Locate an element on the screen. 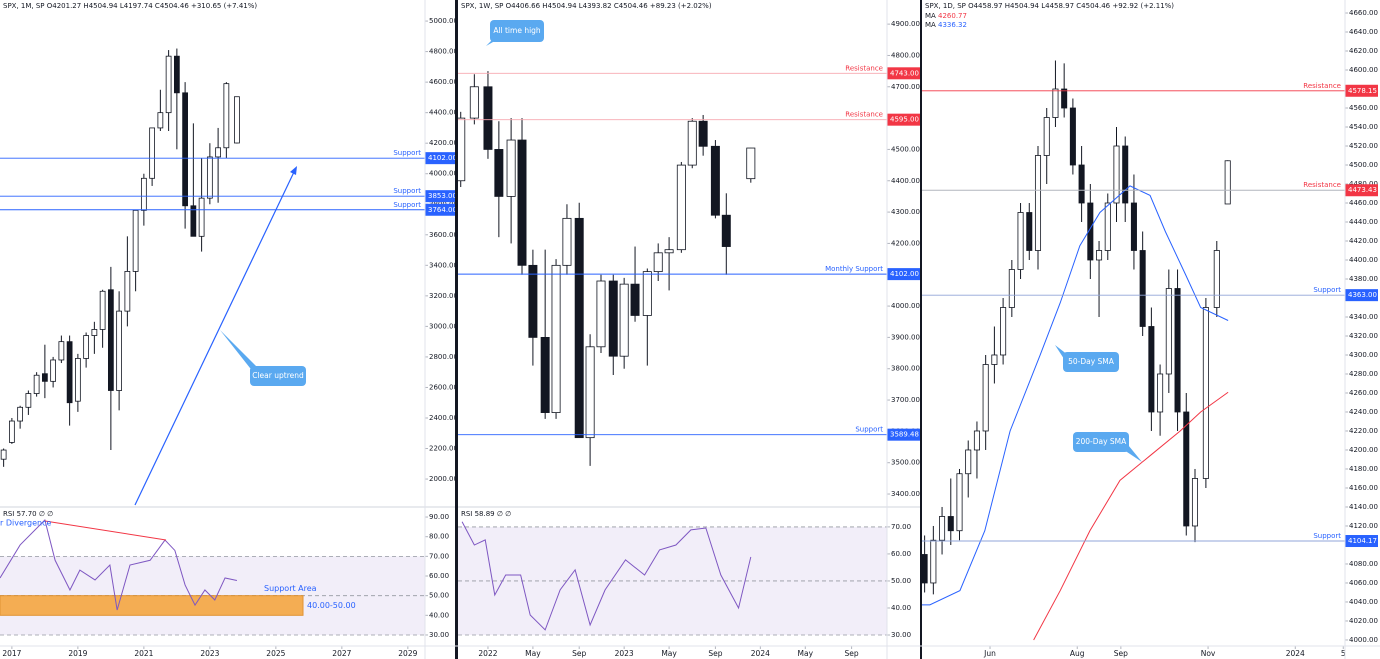 This screenshot has height=659, width=1380. callout-pointer is located at coordinates (239, 349).